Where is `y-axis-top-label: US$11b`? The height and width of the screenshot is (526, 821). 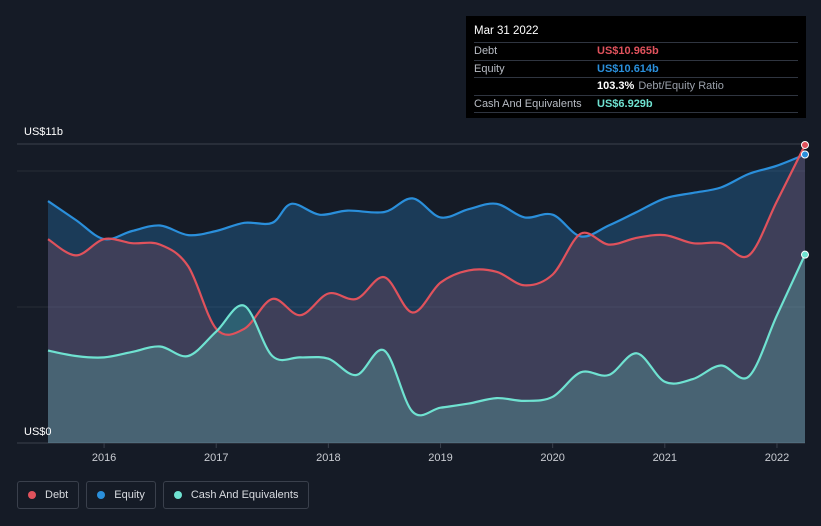 y-axis-top-label: US$11b is located at coordinates (43, 132).